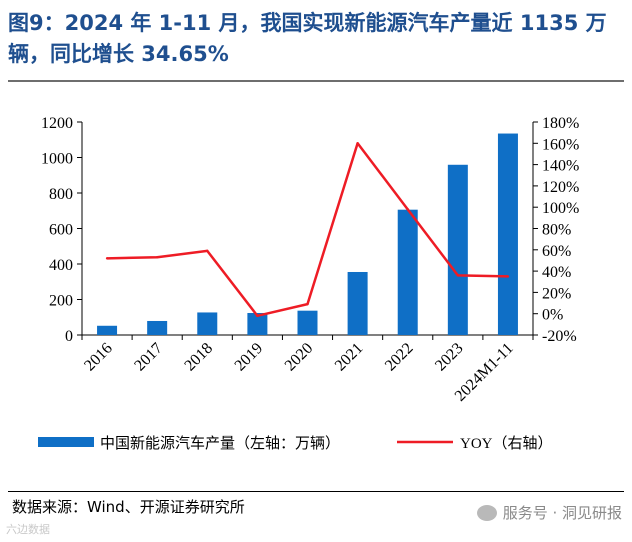 The width and height of the screenshot is (632, 542). Describe the element at coordinates (449, 357) in the screenshot. I see `x-tick-label-2023: 2023` at that location.